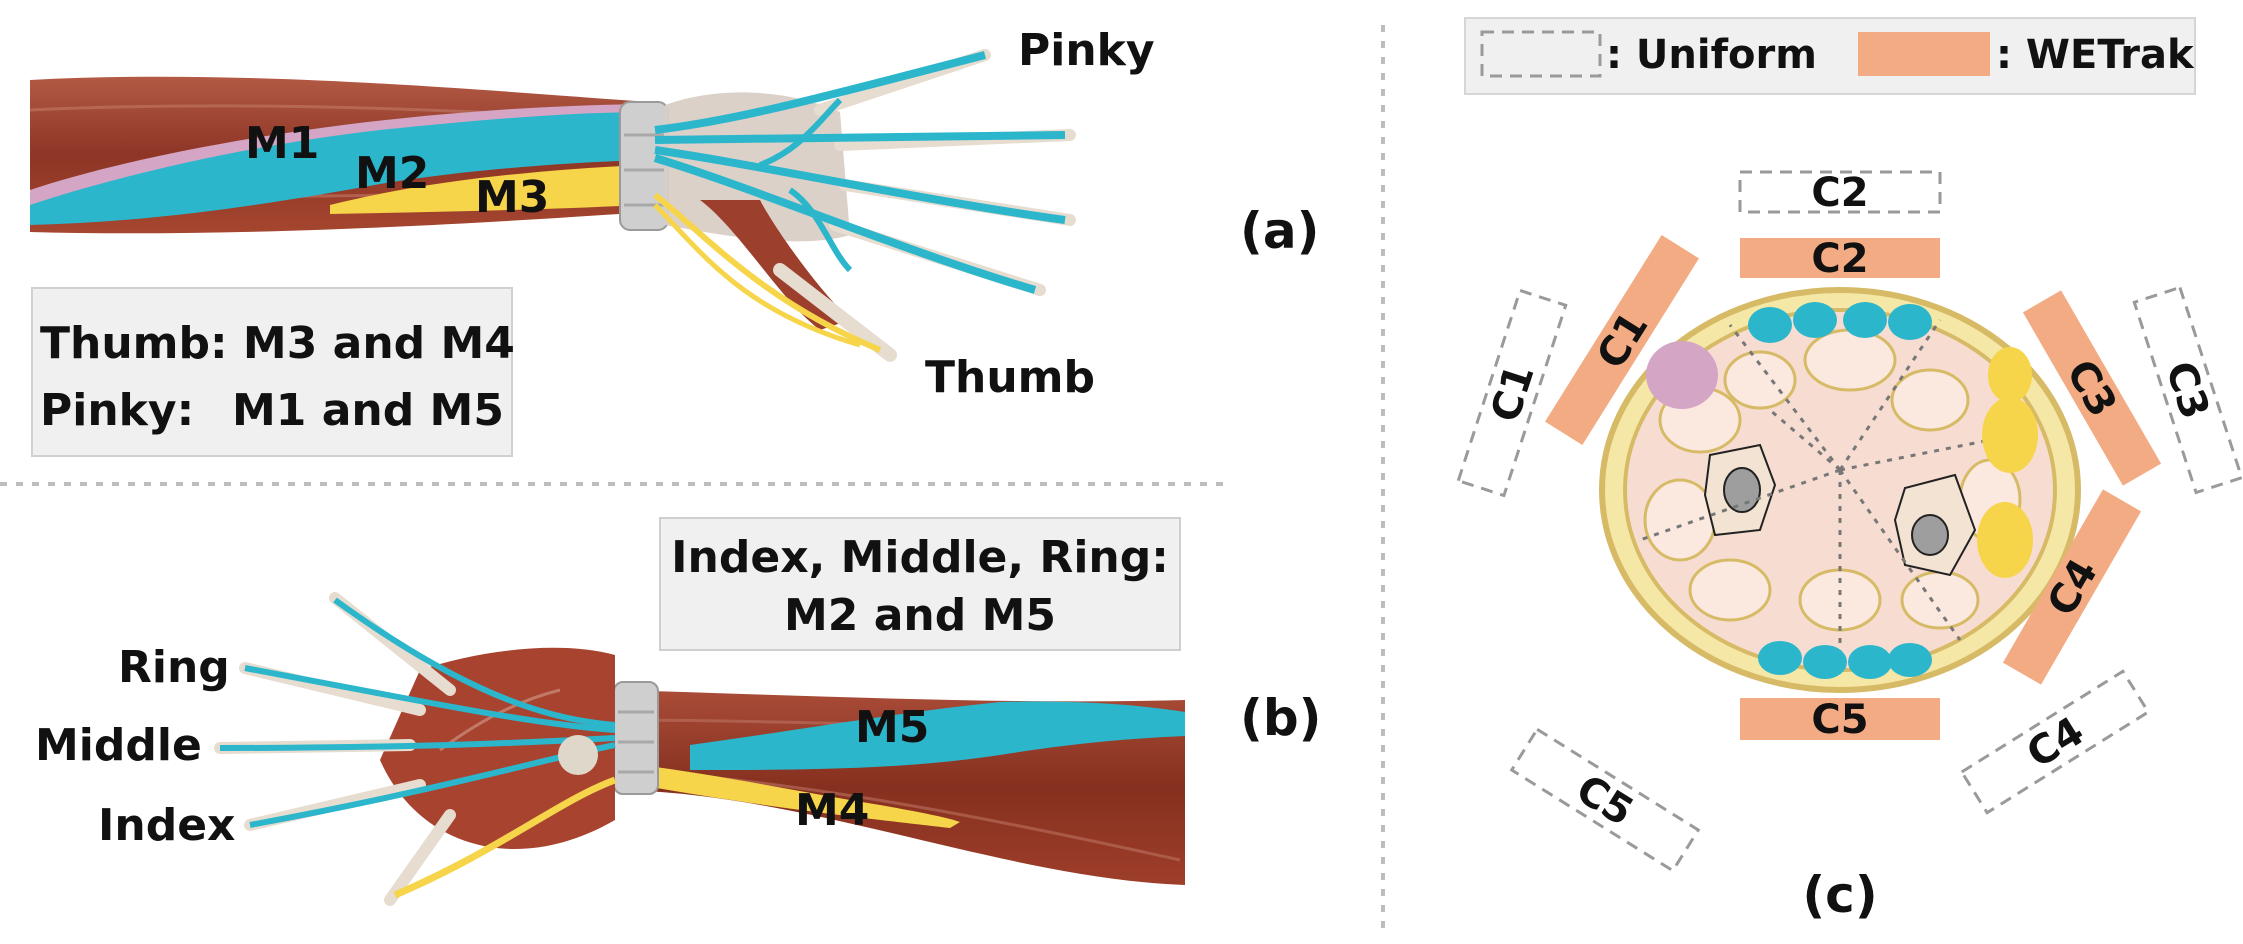 The image size is (2243, 944). I want to click on svg-text: C1, so click(1512, 393).